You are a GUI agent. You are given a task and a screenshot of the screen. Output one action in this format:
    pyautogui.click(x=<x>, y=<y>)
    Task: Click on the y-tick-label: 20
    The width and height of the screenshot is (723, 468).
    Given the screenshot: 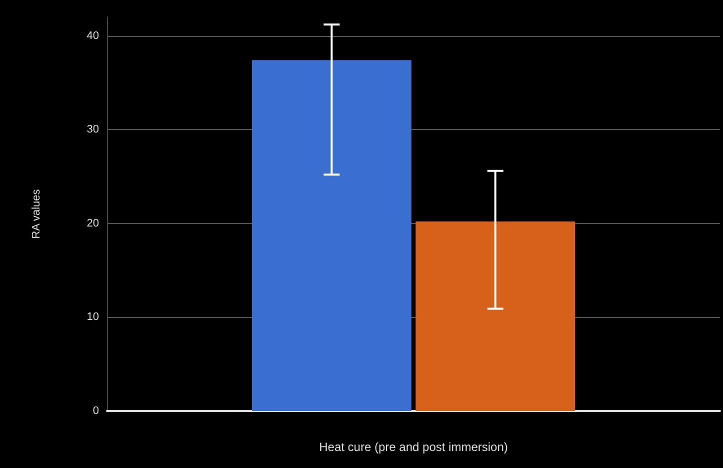 What is the action you would take?
    pyautogui.click(x=92, y=223)
    